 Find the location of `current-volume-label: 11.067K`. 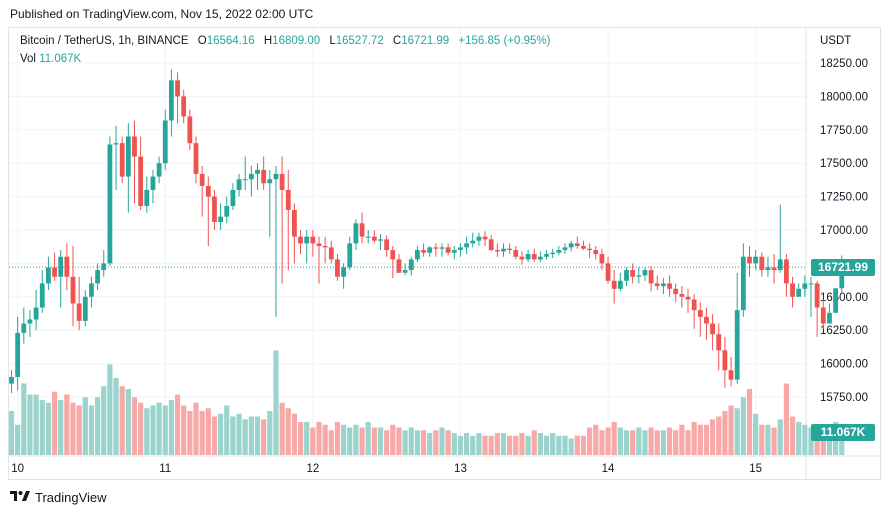

current-volume-label: 11.067K is located at coordinates (843, 432).